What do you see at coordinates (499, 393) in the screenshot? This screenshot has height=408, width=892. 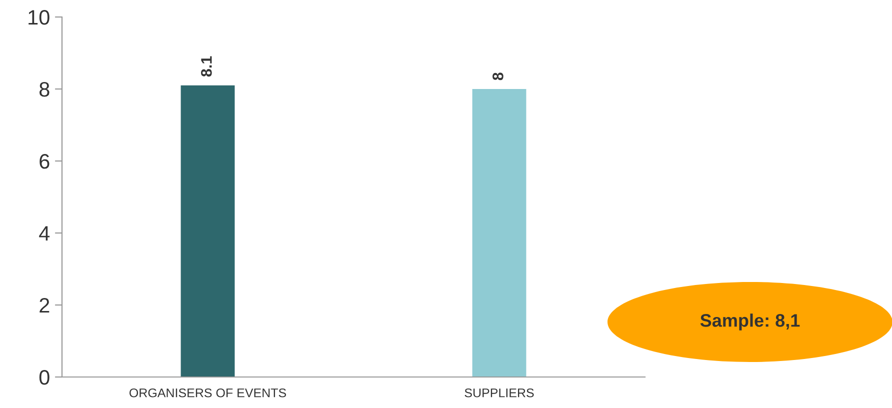 I see `x-tick-label: SUPPLIERS` at bounding box center [499, 393].